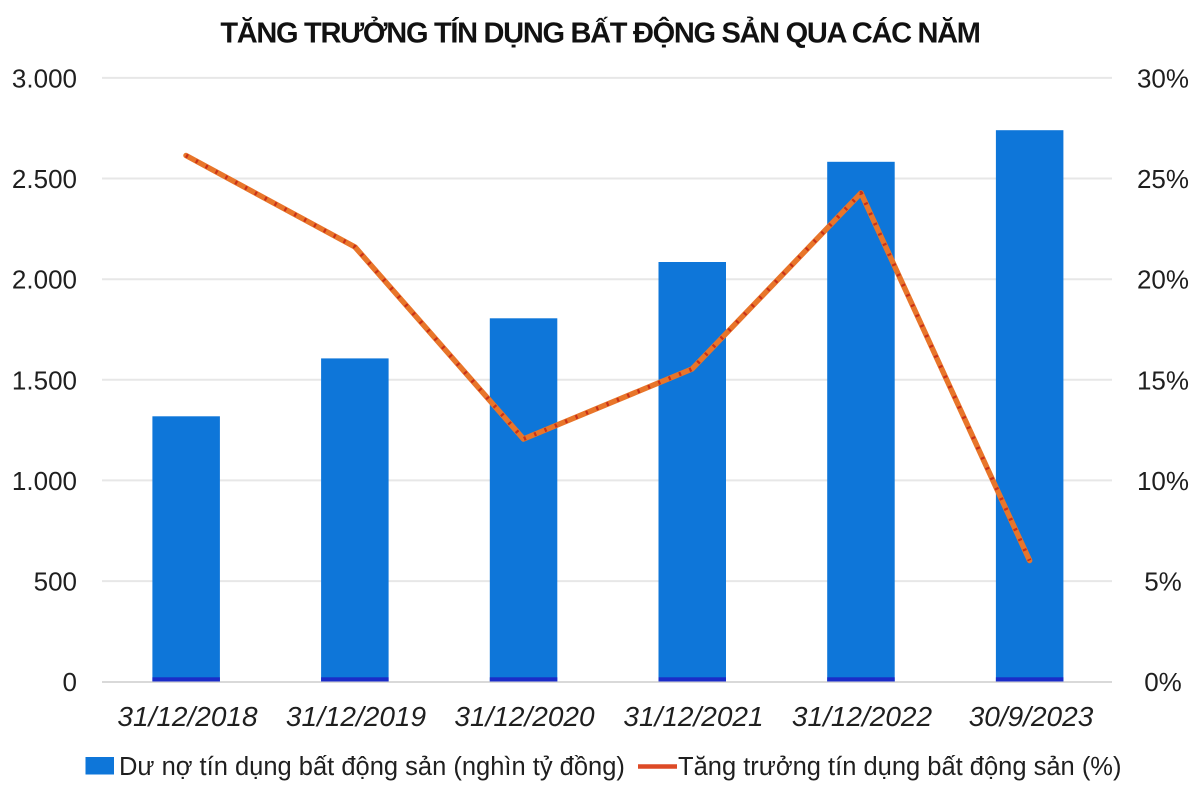 The height and width of the screenshot is (794, 1200). What do you see at coordinates (524, 716) in the screenshot?
I see `svg-text: 31/12/2020` at bounding box center [524, 716].